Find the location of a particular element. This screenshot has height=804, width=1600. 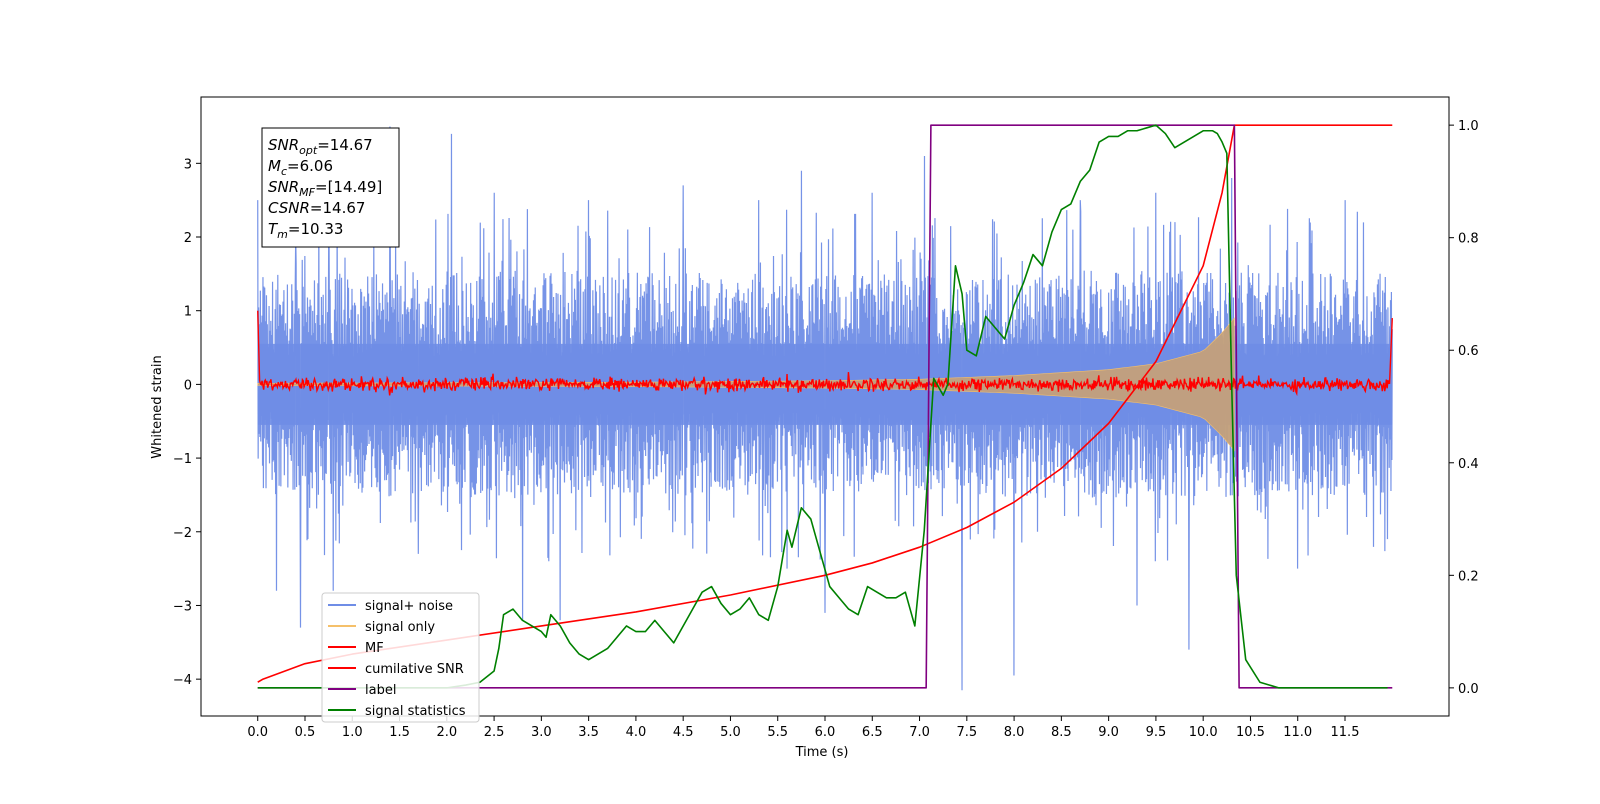

x-tick-label: 1.5 is located at coordinates (399, 732).